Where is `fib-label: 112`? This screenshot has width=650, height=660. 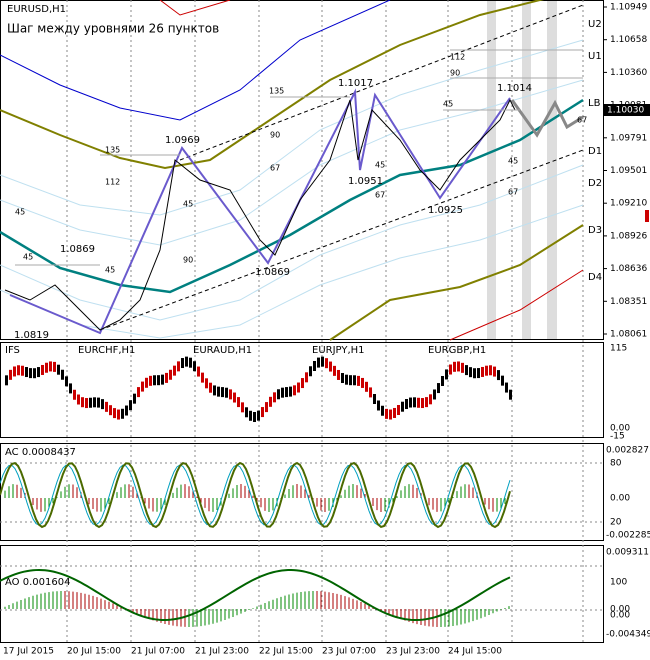 fib-label: 112 is located at coordinates (457, 57).